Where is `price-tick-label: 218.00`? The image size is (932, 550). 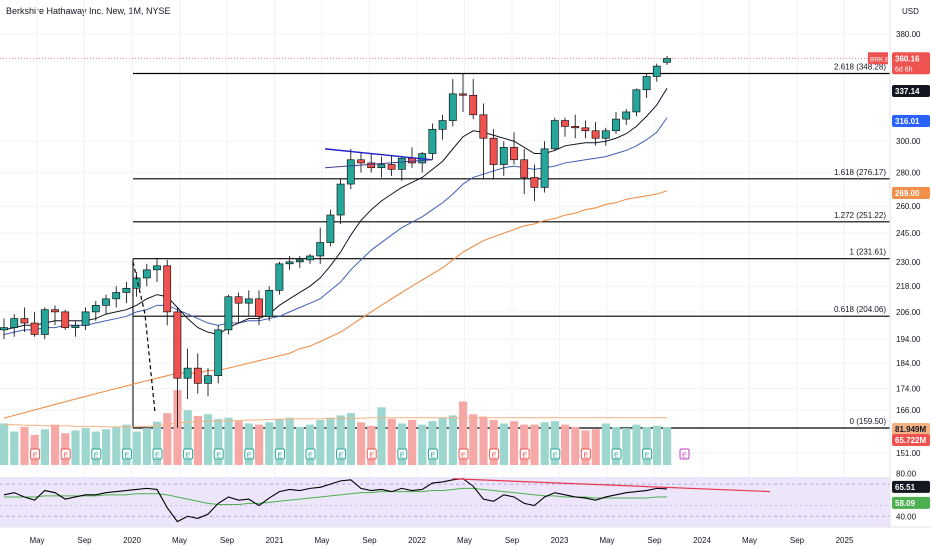 price-tick-label: 218.00 is located at coordinates (908, 286).